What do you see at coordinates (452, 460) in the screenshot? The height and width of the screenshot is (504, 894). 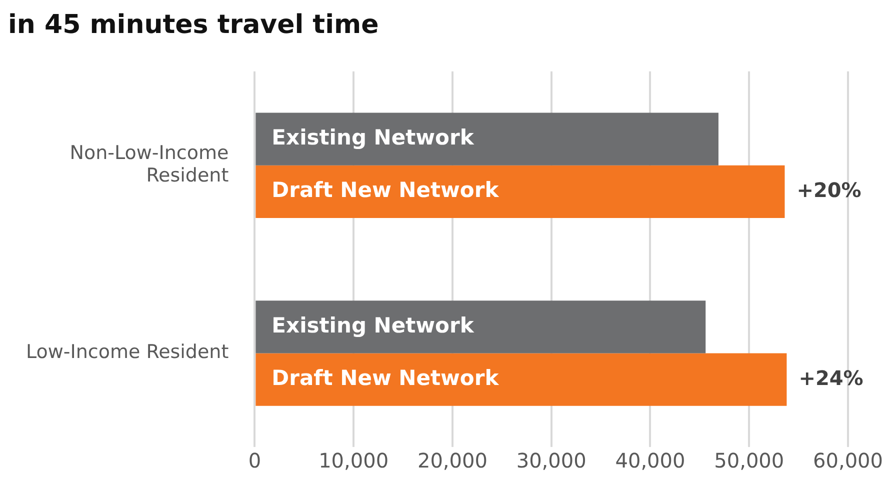 I see `x-tick-label: 20,000` at bounding box center [452, 460].